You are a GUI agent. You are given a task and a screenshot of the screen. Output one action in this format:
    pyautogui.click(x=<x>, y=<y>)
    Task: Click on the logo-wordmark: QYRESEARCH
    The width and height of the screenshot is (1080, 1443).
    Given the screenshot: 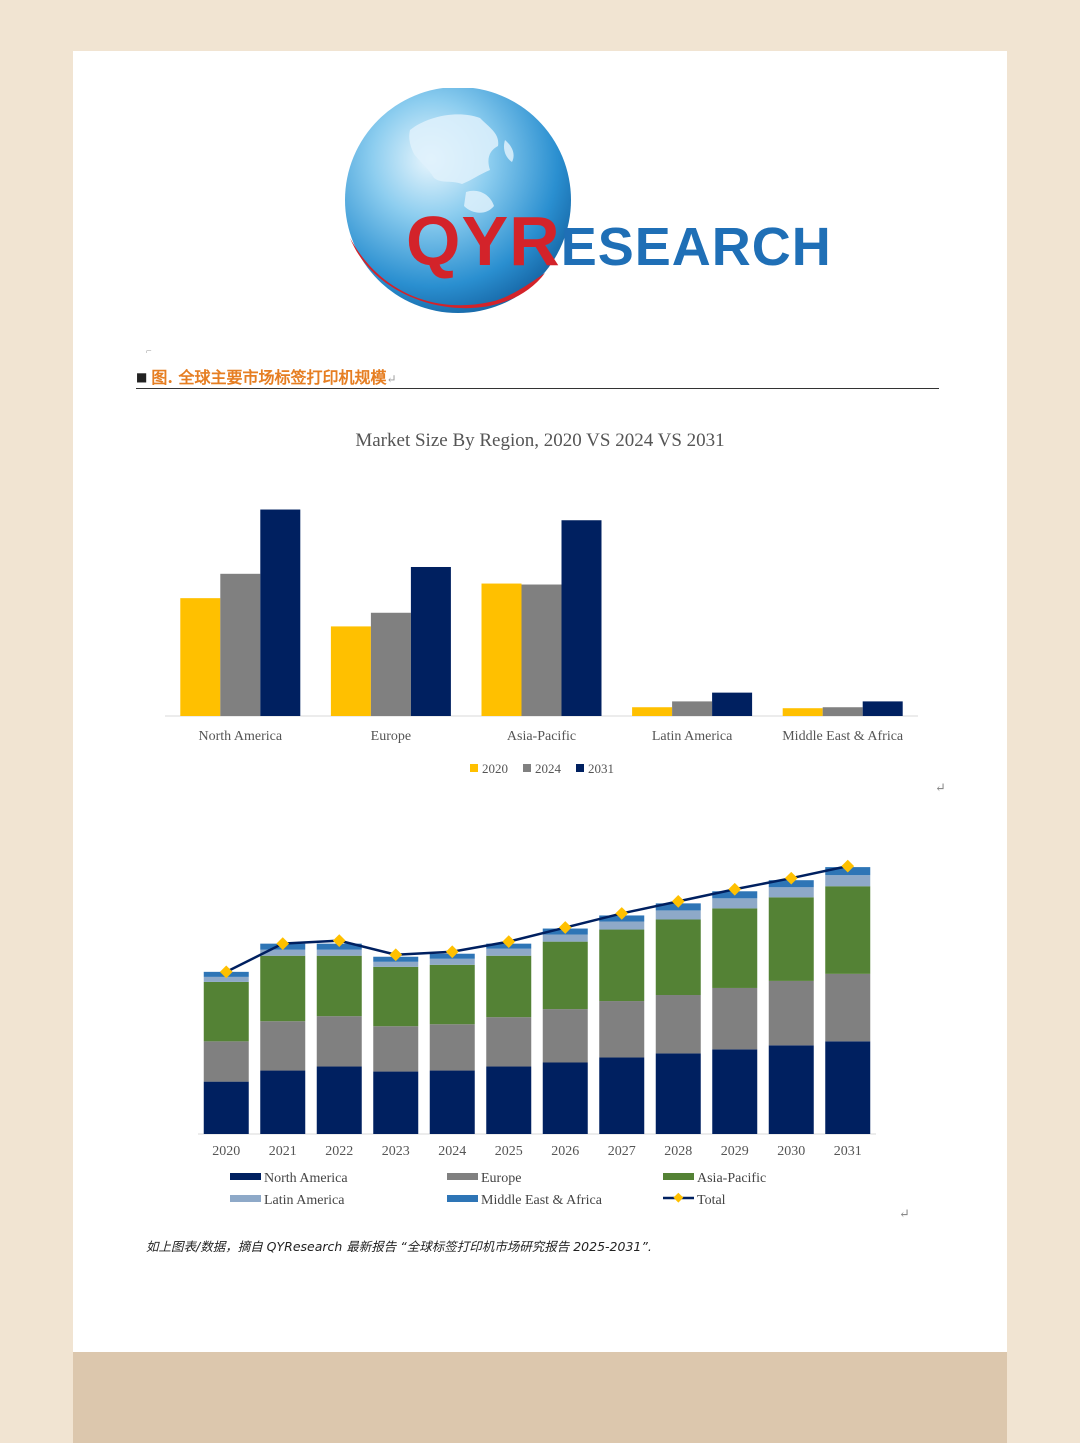 What is the action you would take?
    pyautogui.click(x=619, y=241)
    